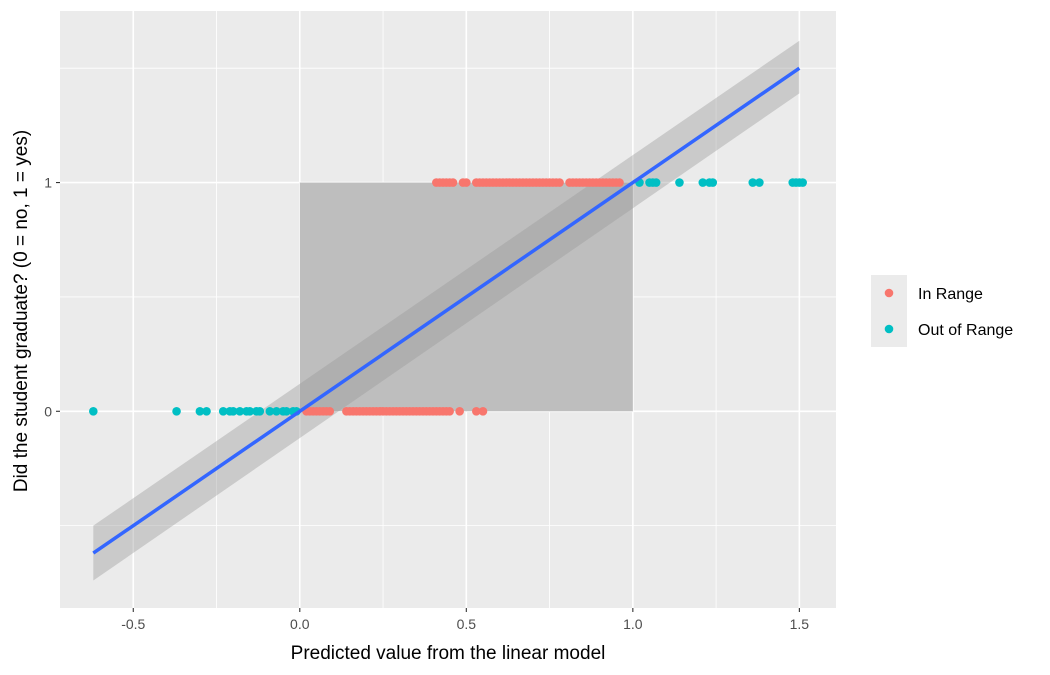 Image resolution: width=1050 pixels, height=675 pixels. I want to click on series-in-range, so click(463, 297).